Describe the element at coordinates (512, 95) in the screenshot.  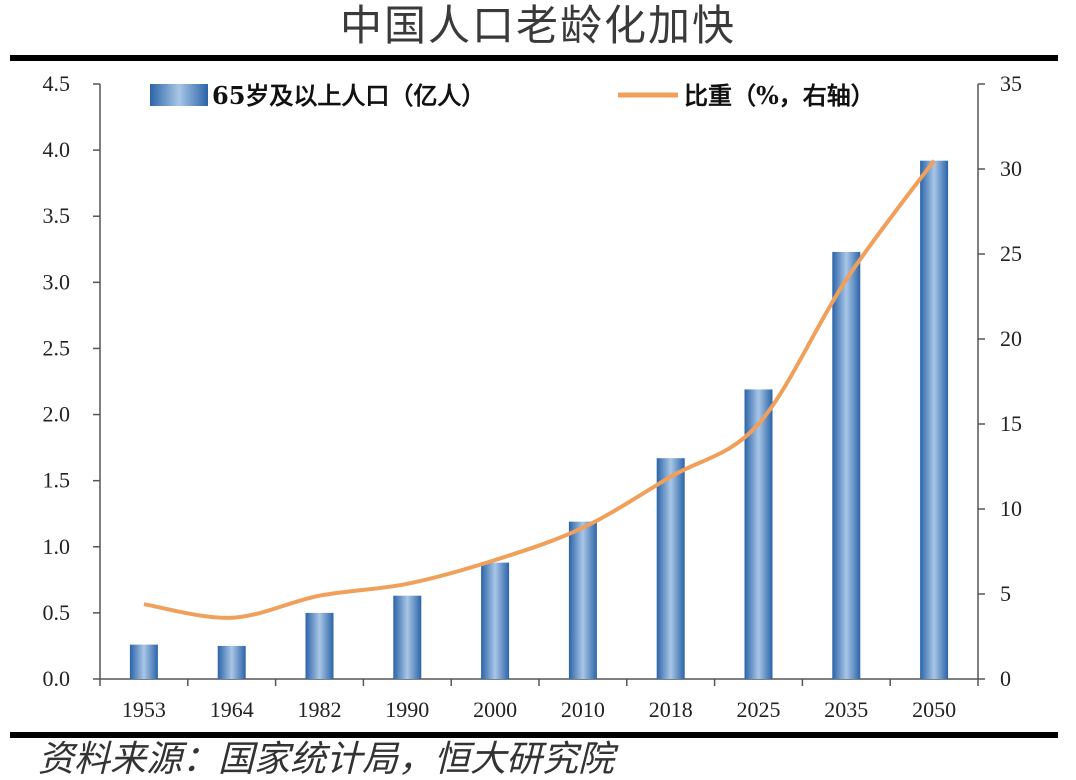
I see `legend: 65岁及以上人口（亿人） 比重（%，右轴）` at that location.